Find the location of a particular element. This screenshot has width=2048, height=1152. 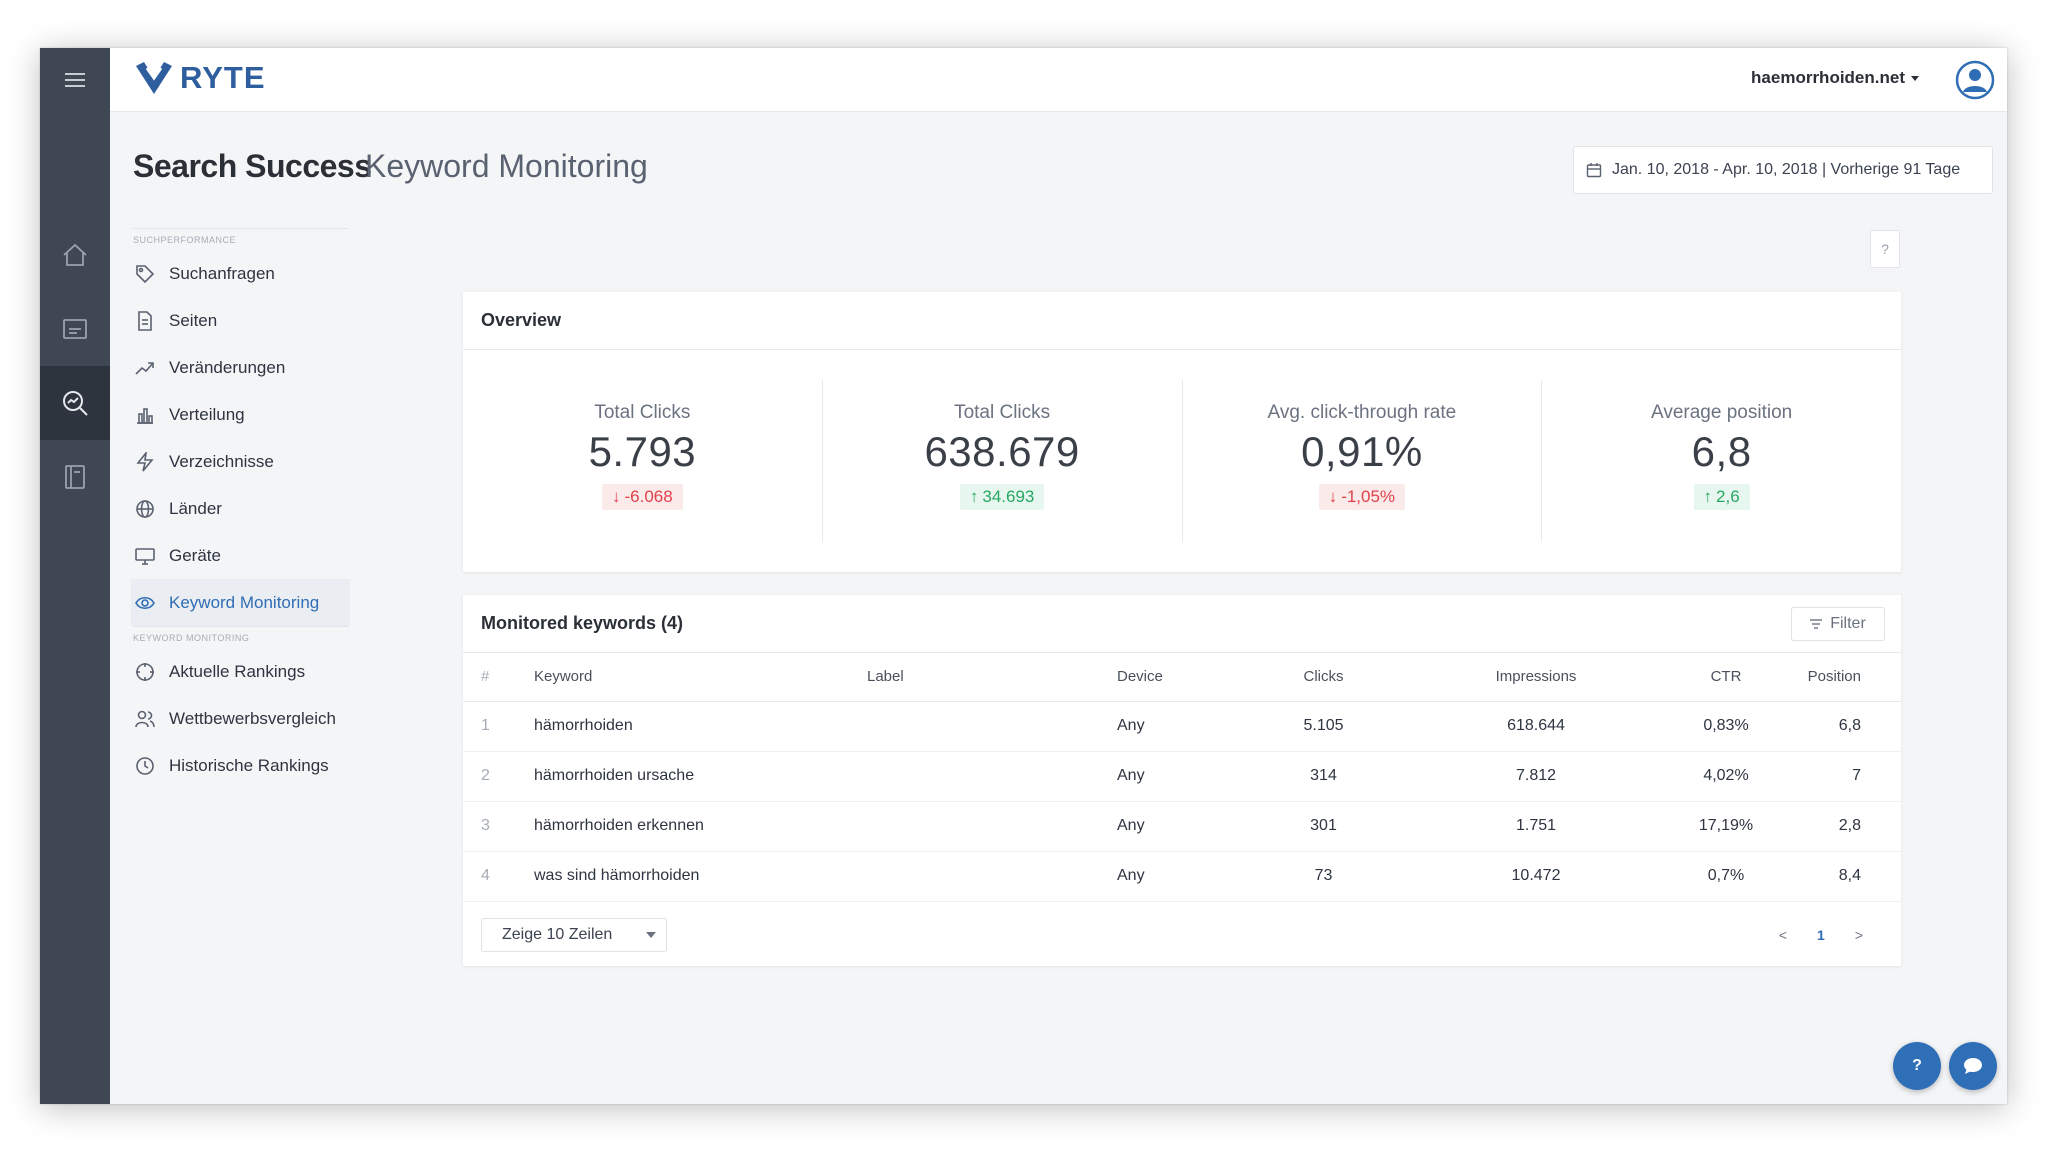

document-icon is located at coordinates (145, 320).